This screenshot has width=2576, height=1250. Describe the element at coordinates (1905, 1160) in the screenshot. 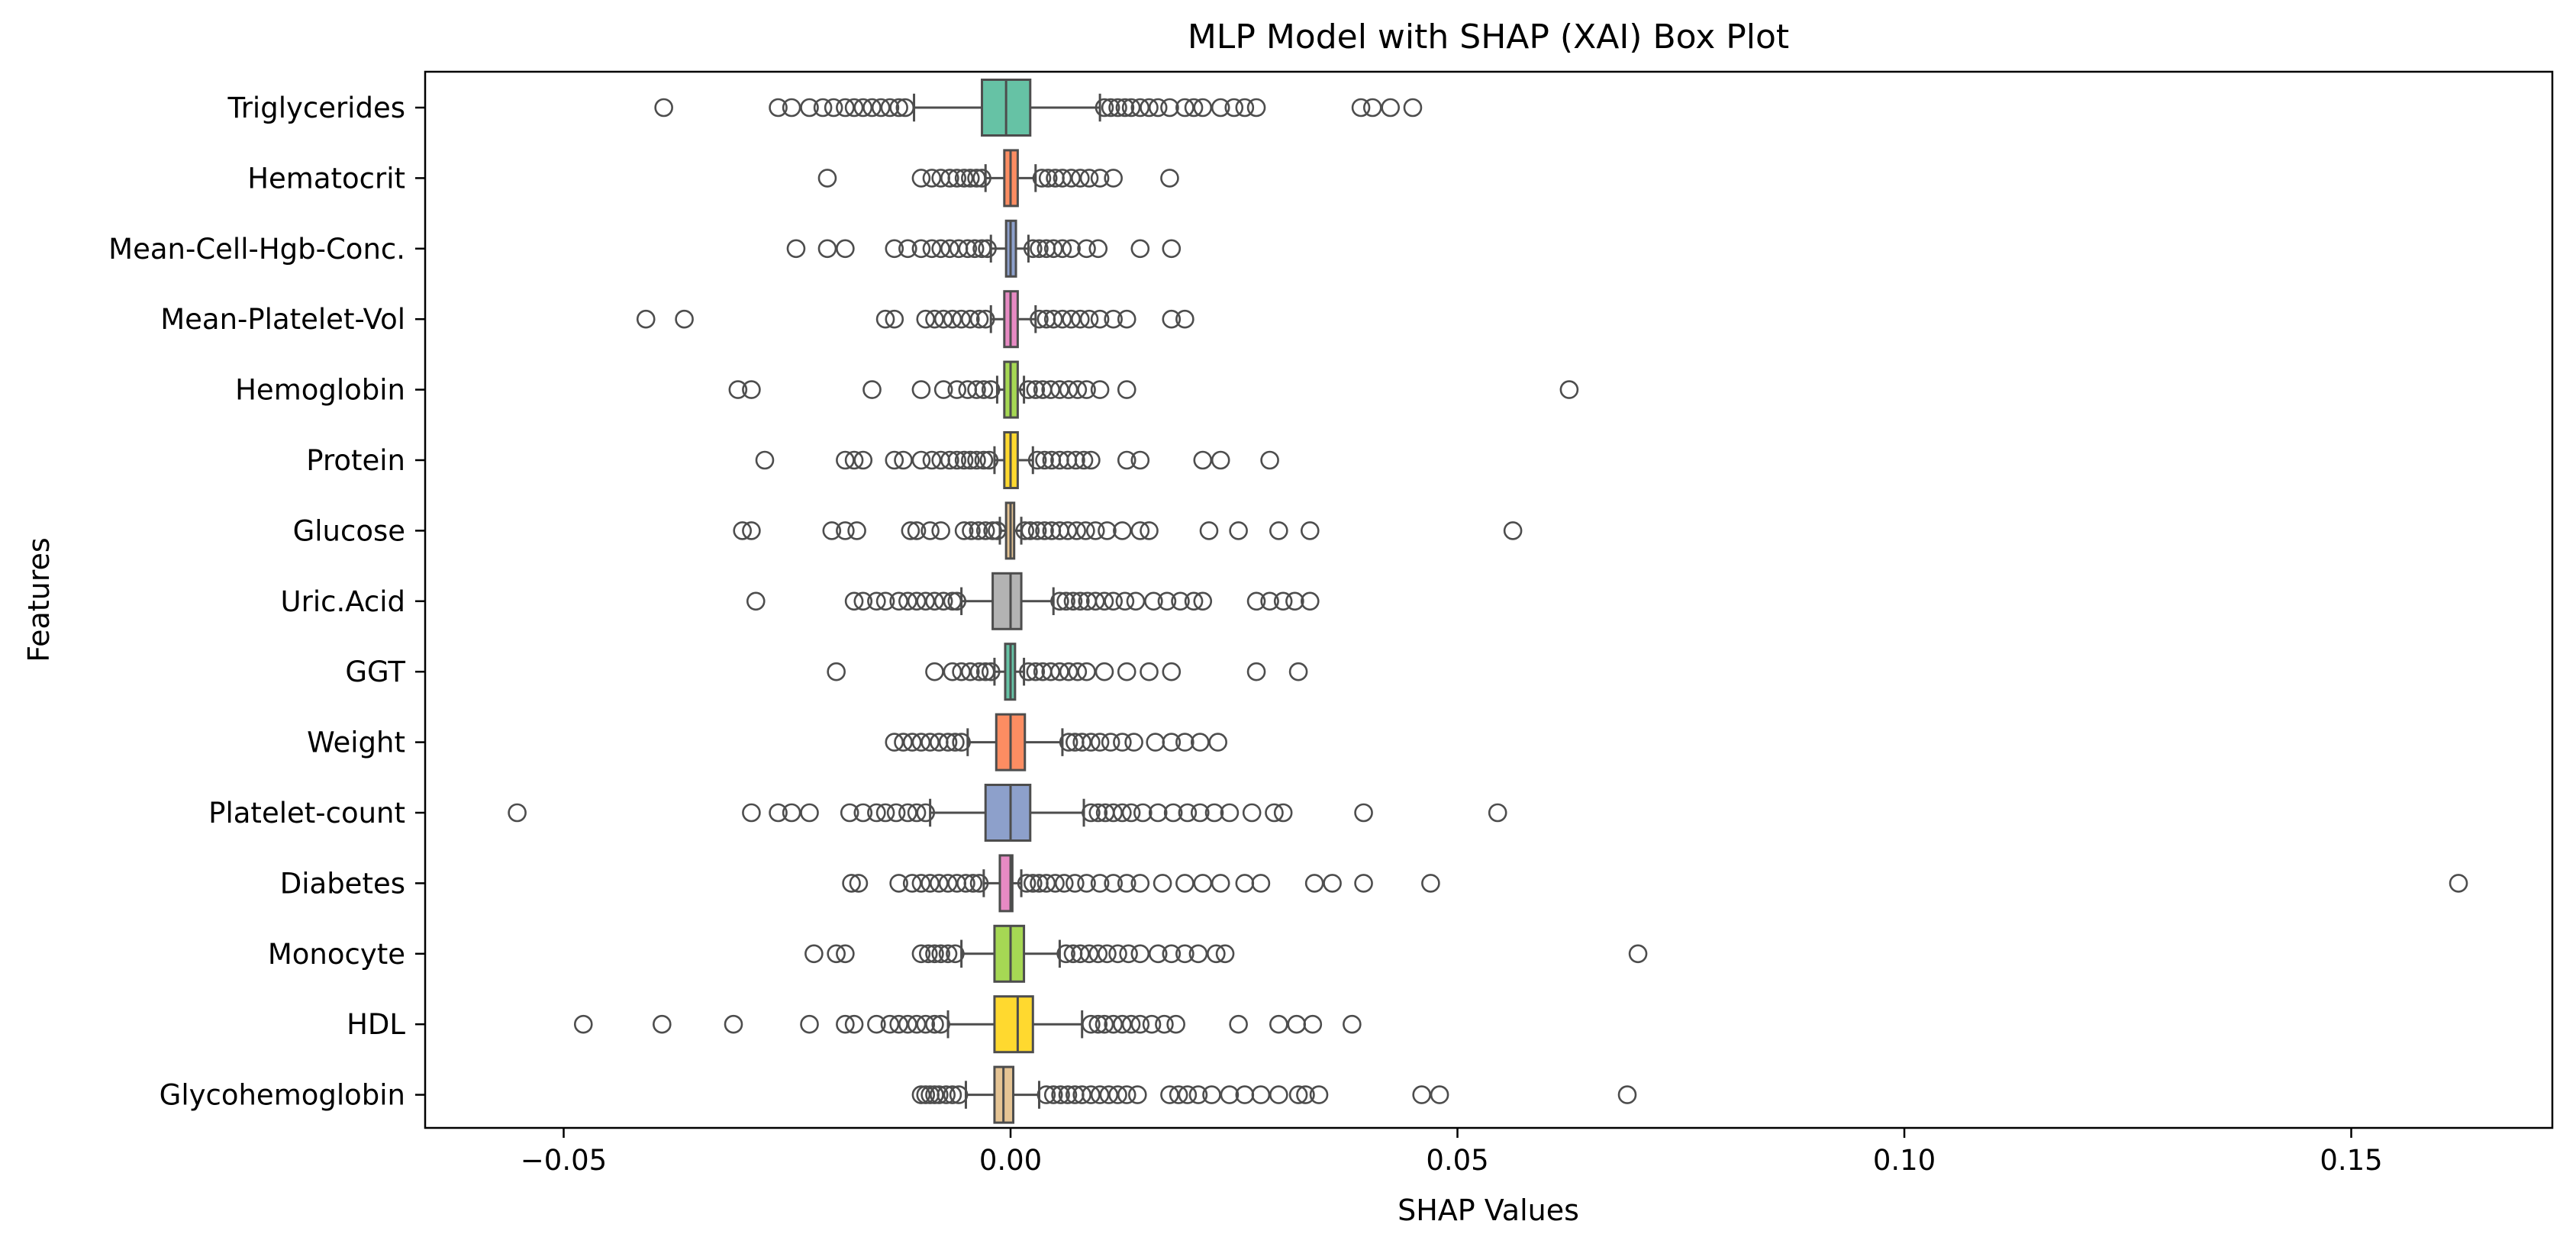

I see `x-tick-label: 0.10` at that location.